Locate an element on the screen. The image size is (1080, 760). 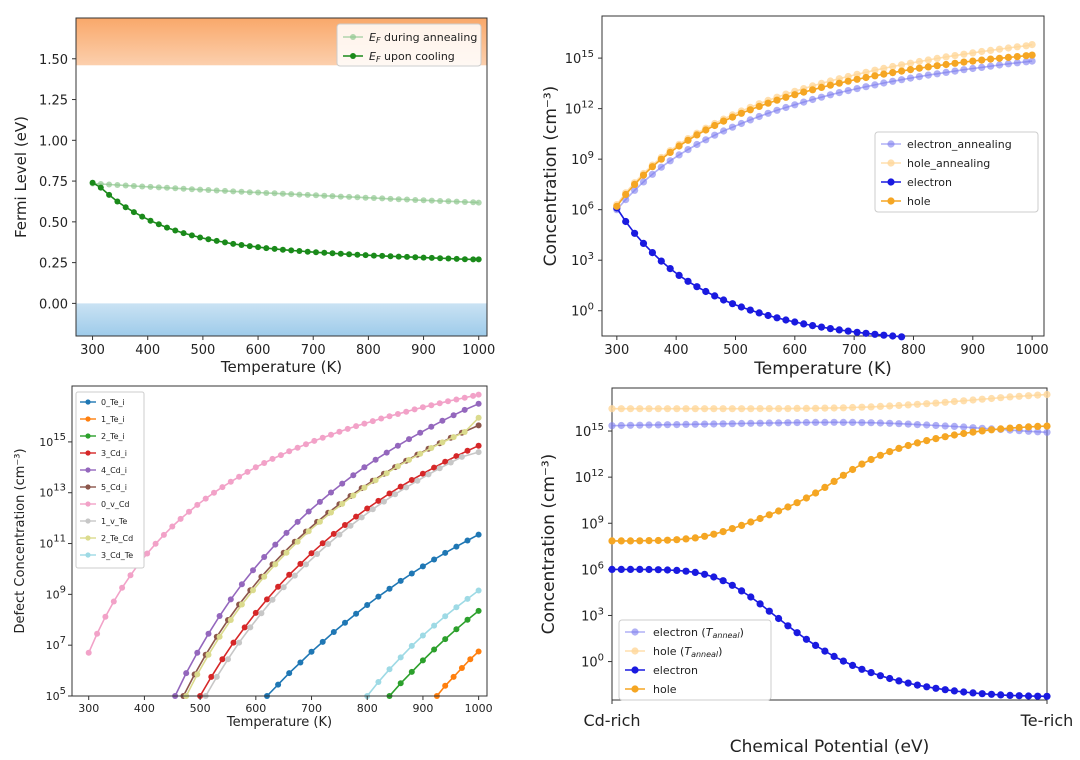
y-tick-label: 100 is located at coordinates (582, 311).